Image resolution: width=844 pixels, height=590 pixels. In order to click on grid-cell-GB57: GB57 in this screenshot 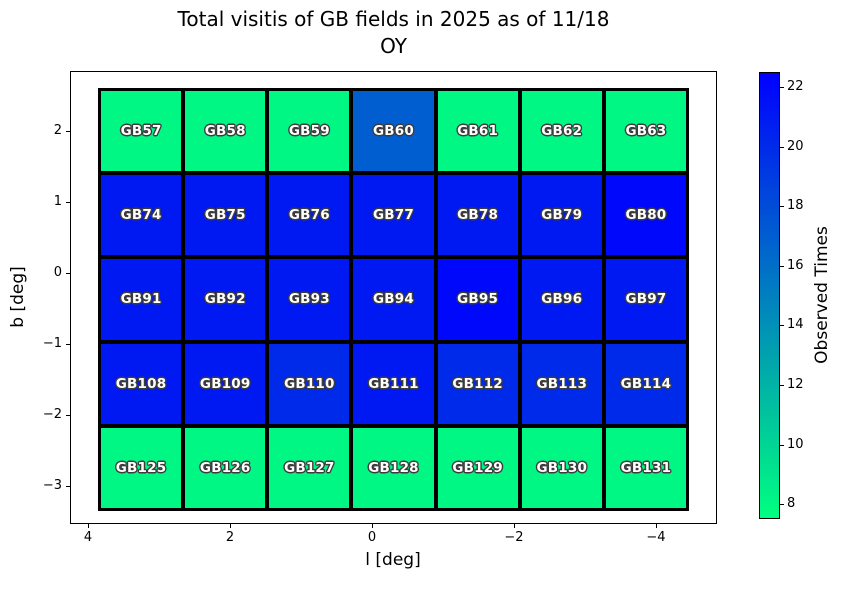, I will do `click(141, 131)`.